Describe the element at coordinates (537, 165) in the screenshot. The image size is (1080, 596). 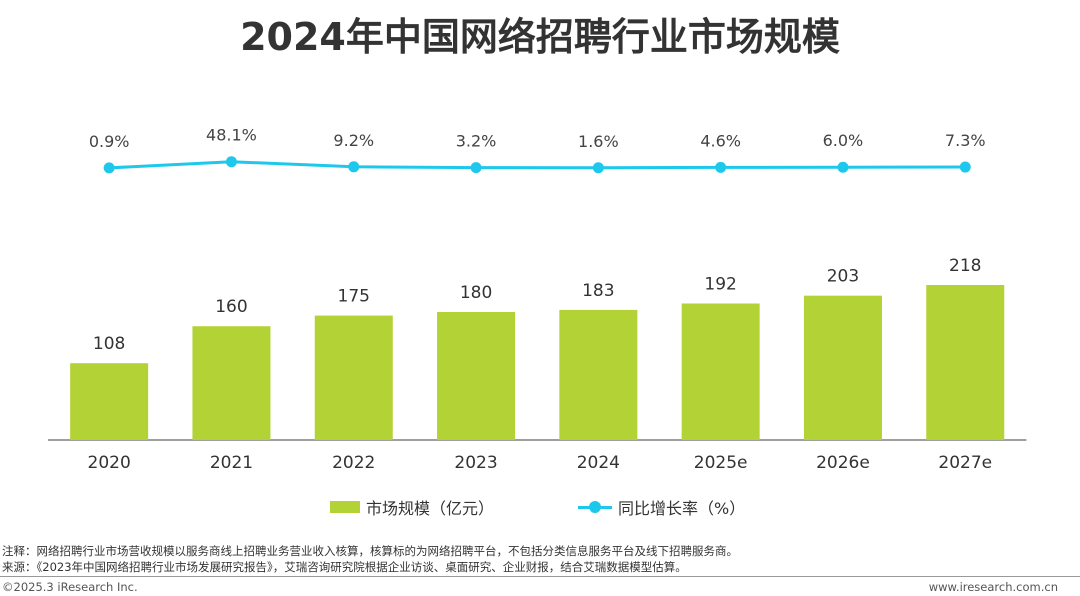
I see `growth-line` at that location.